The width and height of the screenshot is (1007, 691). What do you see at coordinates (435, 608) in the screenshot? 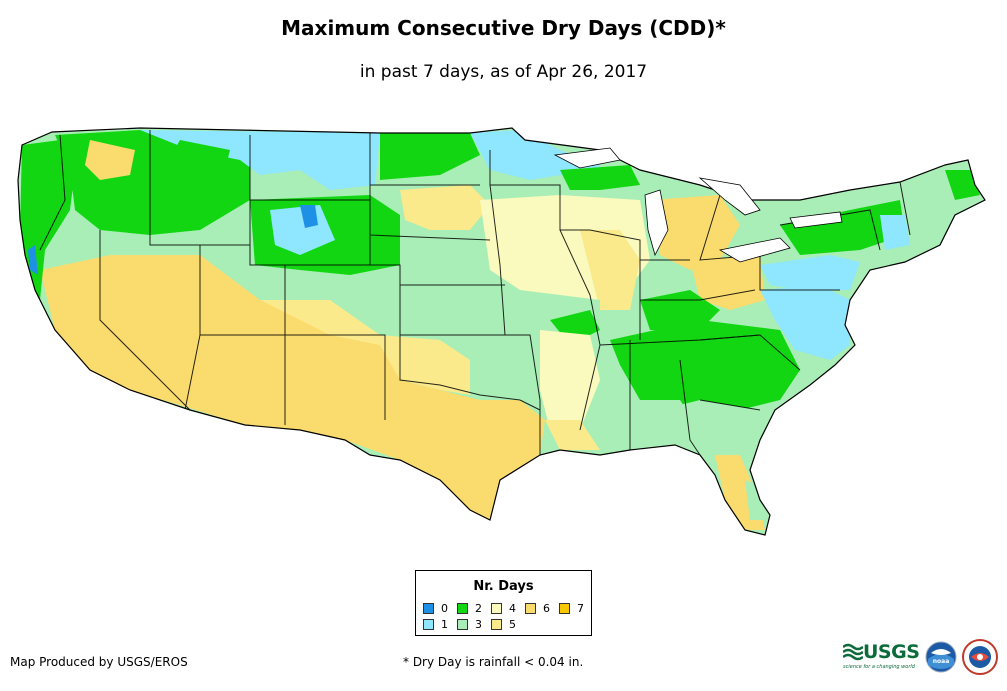
I see `legend-item-0: 0` at bounding box center [435, 608].